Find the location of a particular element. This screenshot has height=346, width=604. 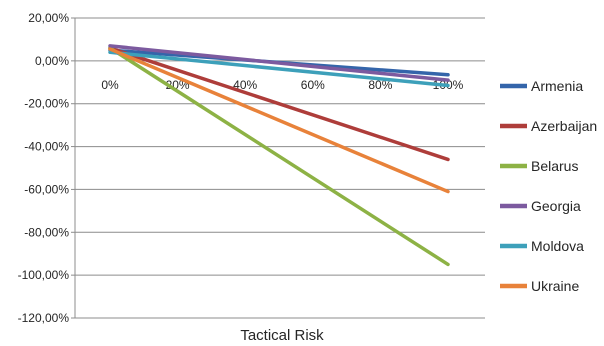

series-line-moldova is located at coordinates (279, 69).